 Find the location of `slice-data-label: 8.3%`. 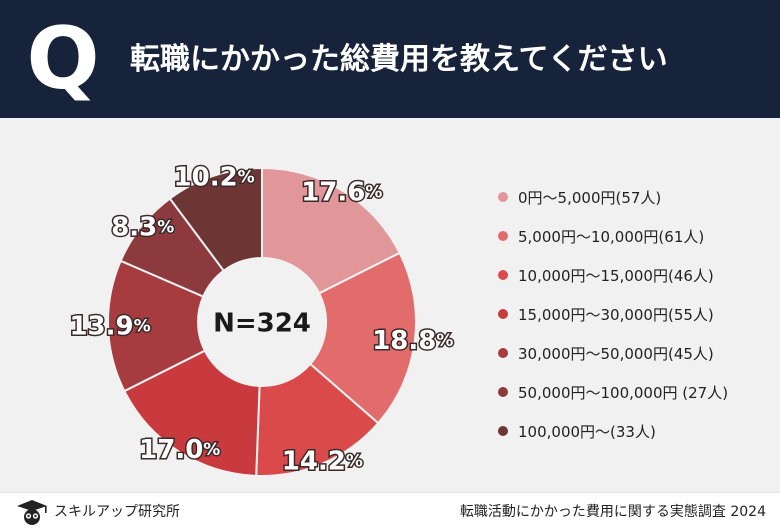

slice-data-label: 8.3% is located at coordinates (142, 227).